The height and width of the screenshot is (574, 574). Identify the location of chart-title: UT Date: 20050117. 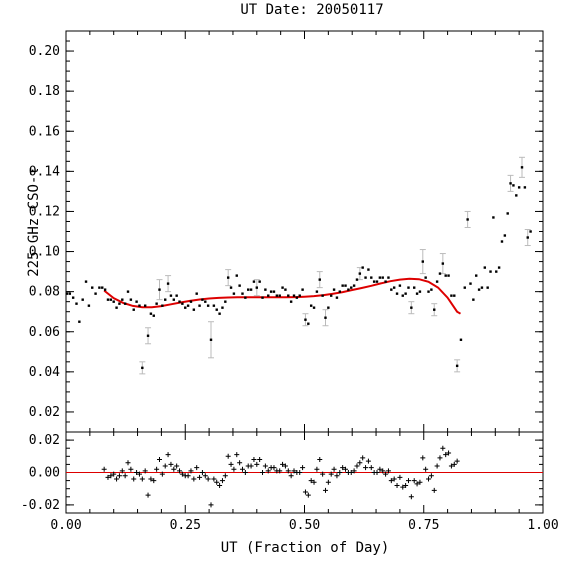
(311, 10).